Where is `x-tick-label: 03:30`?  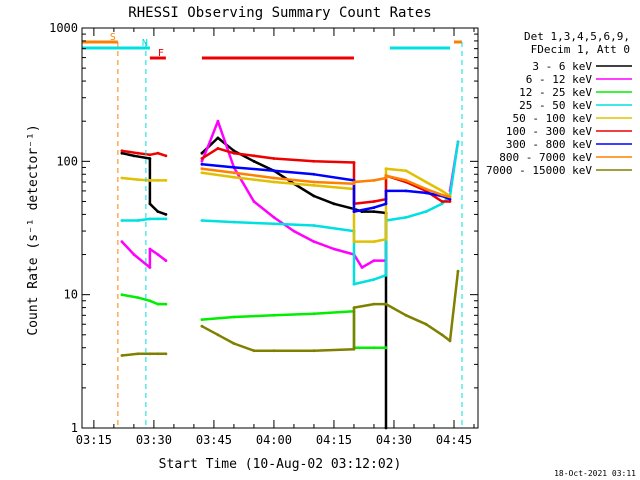 x-tick-label: 03:30 is located at coordinates (154, 440).